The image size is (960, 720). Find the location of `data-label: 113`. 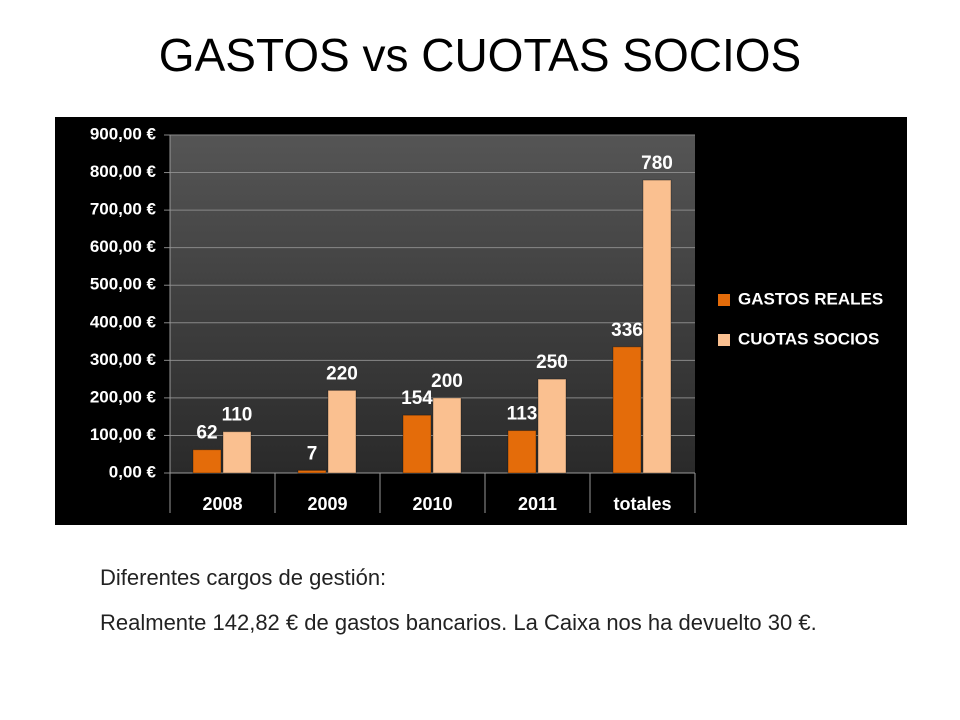

data-label: 113 is located at coordinates (522, 414).